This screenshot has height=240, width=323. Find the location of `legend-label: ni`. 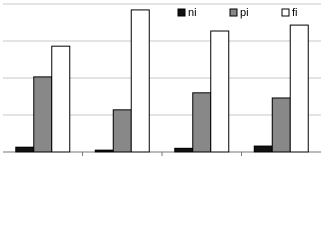

legend-label: ni is located at coordinates (192, 13).